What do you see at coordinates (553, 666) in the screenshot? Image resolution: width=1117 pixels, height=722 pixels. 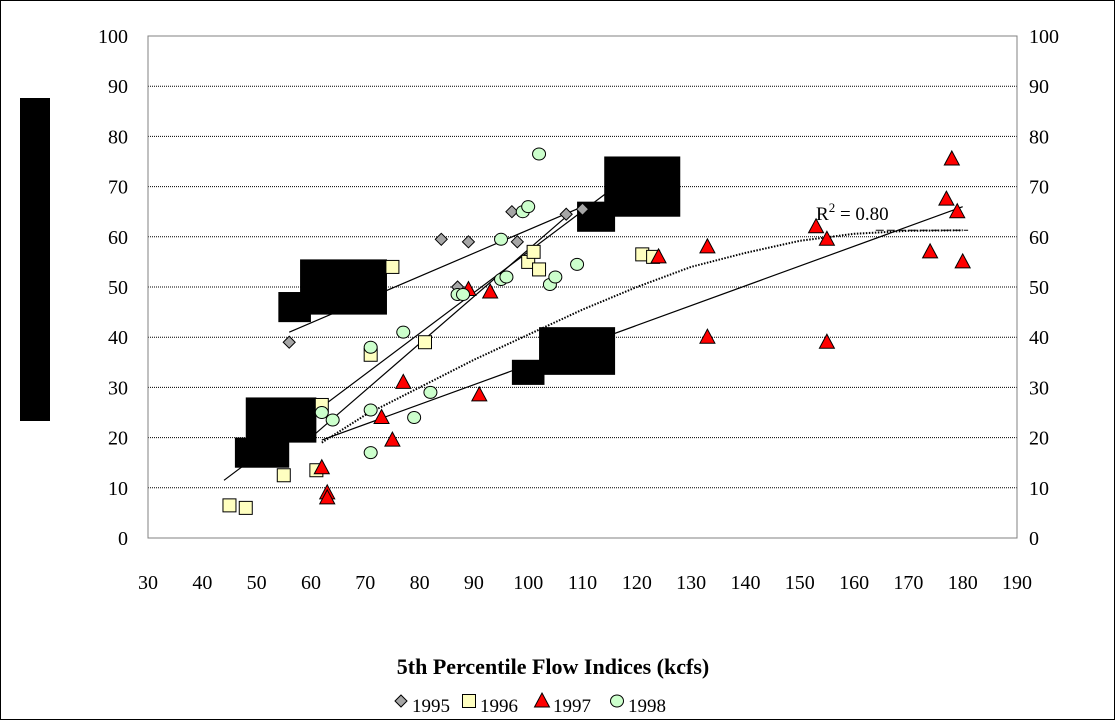 I see `x-axis-label: 5th Percentile Flow Indices (kcfs)` at bounding box center [553, 666].